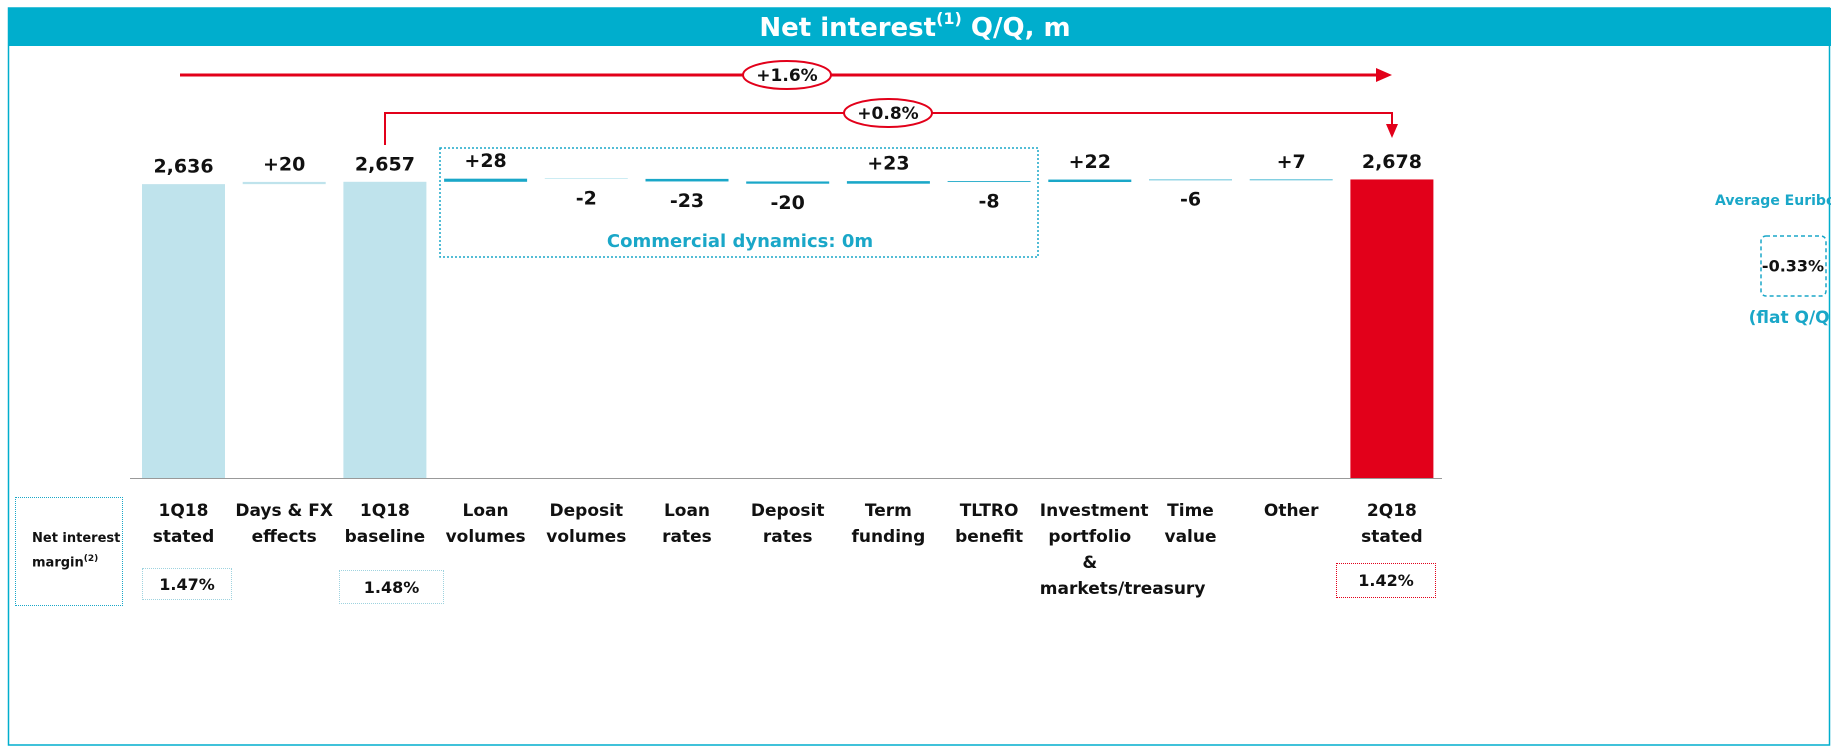 This screenshot has height=746, width=1831. Describe the element at coordinates (989, 524) in the screenshot. I see `category-label: TLTRO benefit` at that location.